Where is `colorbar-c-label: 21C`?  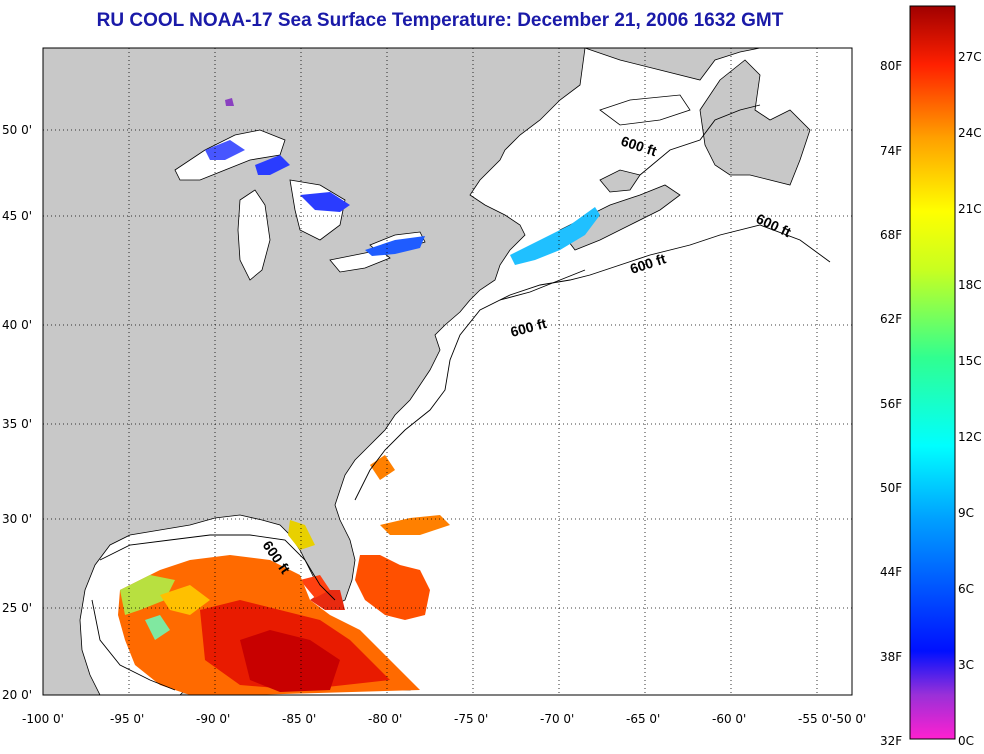 colorbar-c-label: 21C is located at coordinates (970, 209).